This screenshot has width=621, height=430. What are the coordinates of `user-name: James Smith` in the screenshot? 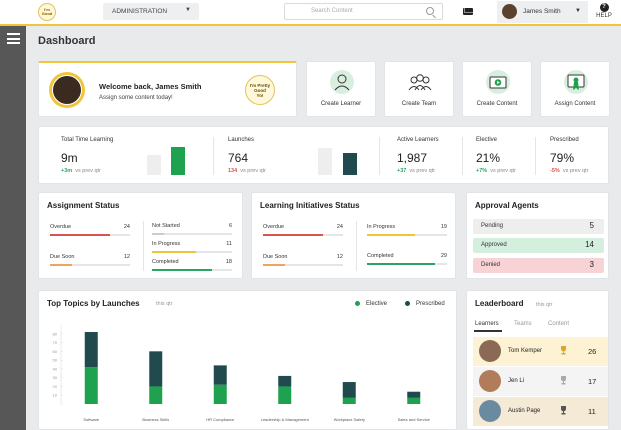 It's located at (542, 11).